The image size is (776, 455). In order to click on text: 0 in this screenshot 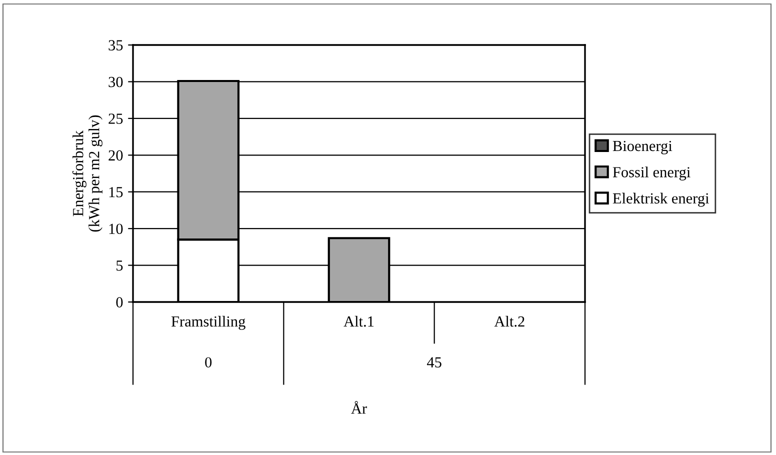, I will do `click(208, 362)`.